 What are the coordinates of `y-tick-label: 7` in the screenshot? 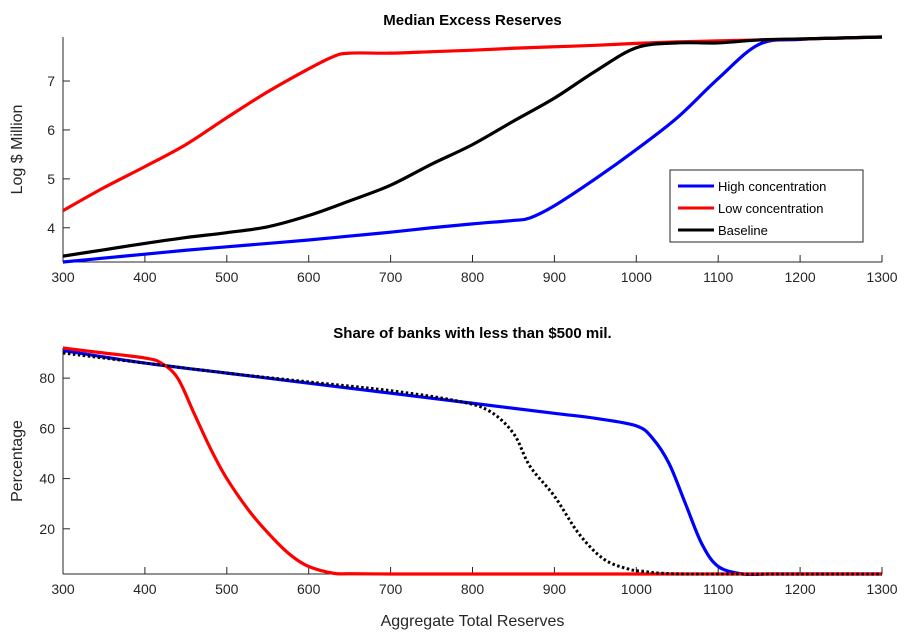 It's located at (51, 81).